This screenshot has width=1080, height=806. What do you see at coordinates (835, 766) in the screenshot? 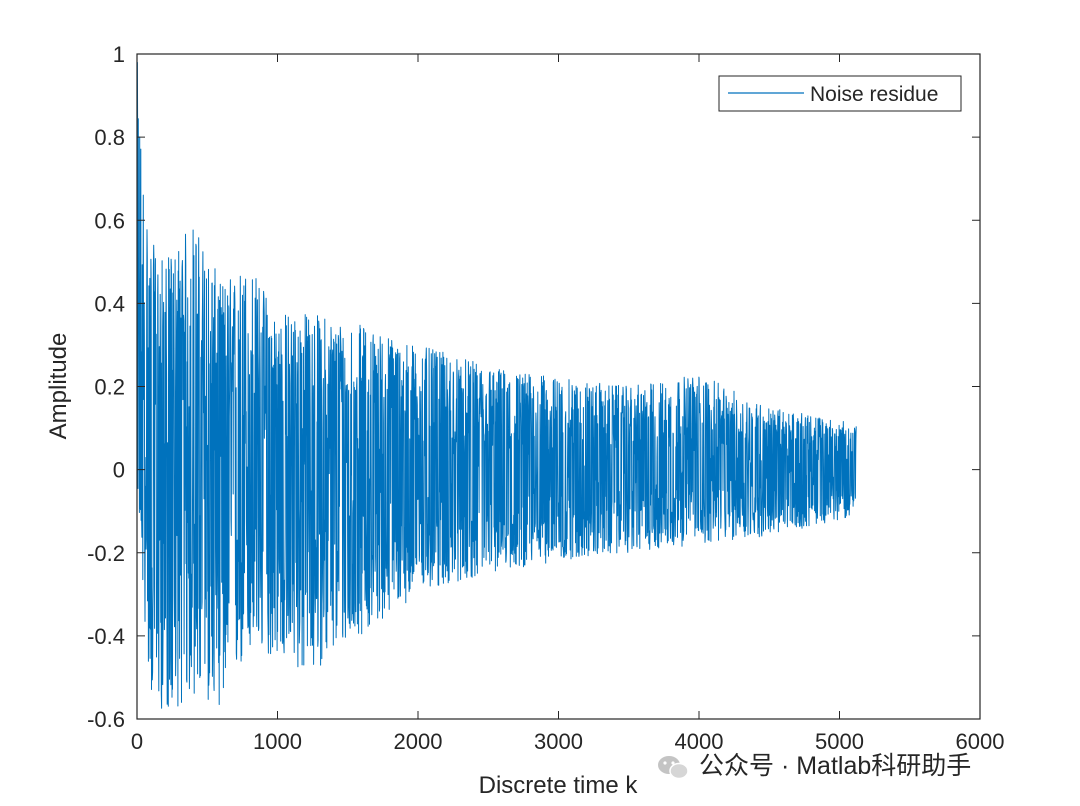
I see `watermark-text: 公众号 · Matlab科研助手` at bounding box center [835, 766].